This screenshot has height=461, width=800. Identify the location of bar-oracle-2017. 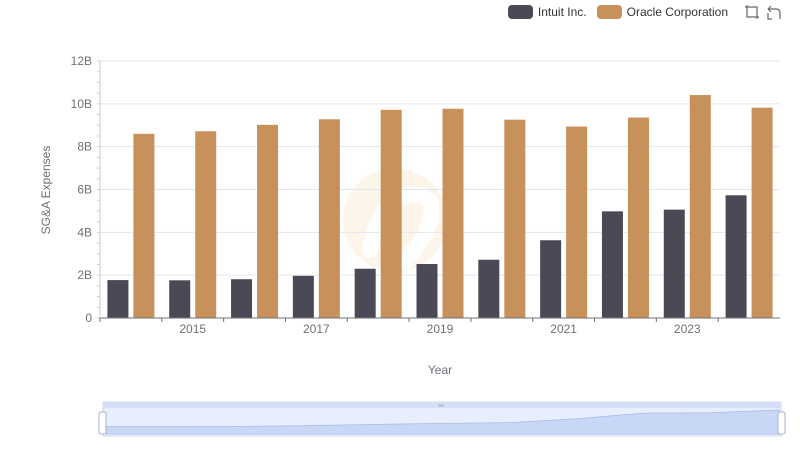
(329, 219).